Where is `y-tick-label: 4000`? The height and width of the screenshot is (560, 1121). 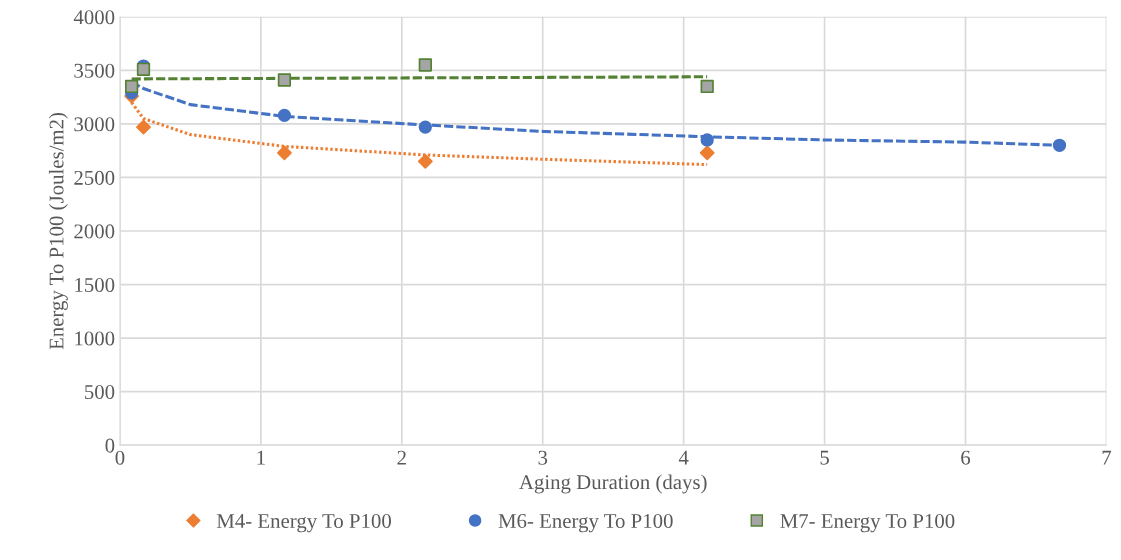
y-tick-label: 4000 is located at coordinates (94, 17).